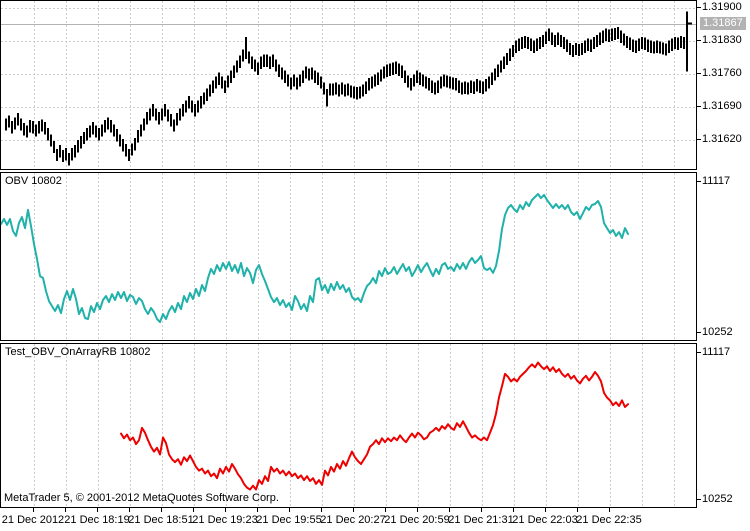 The width and height of the screenshot is (750, 531). I want to click on price-axis-label: 1.31620, so click(722, 139).